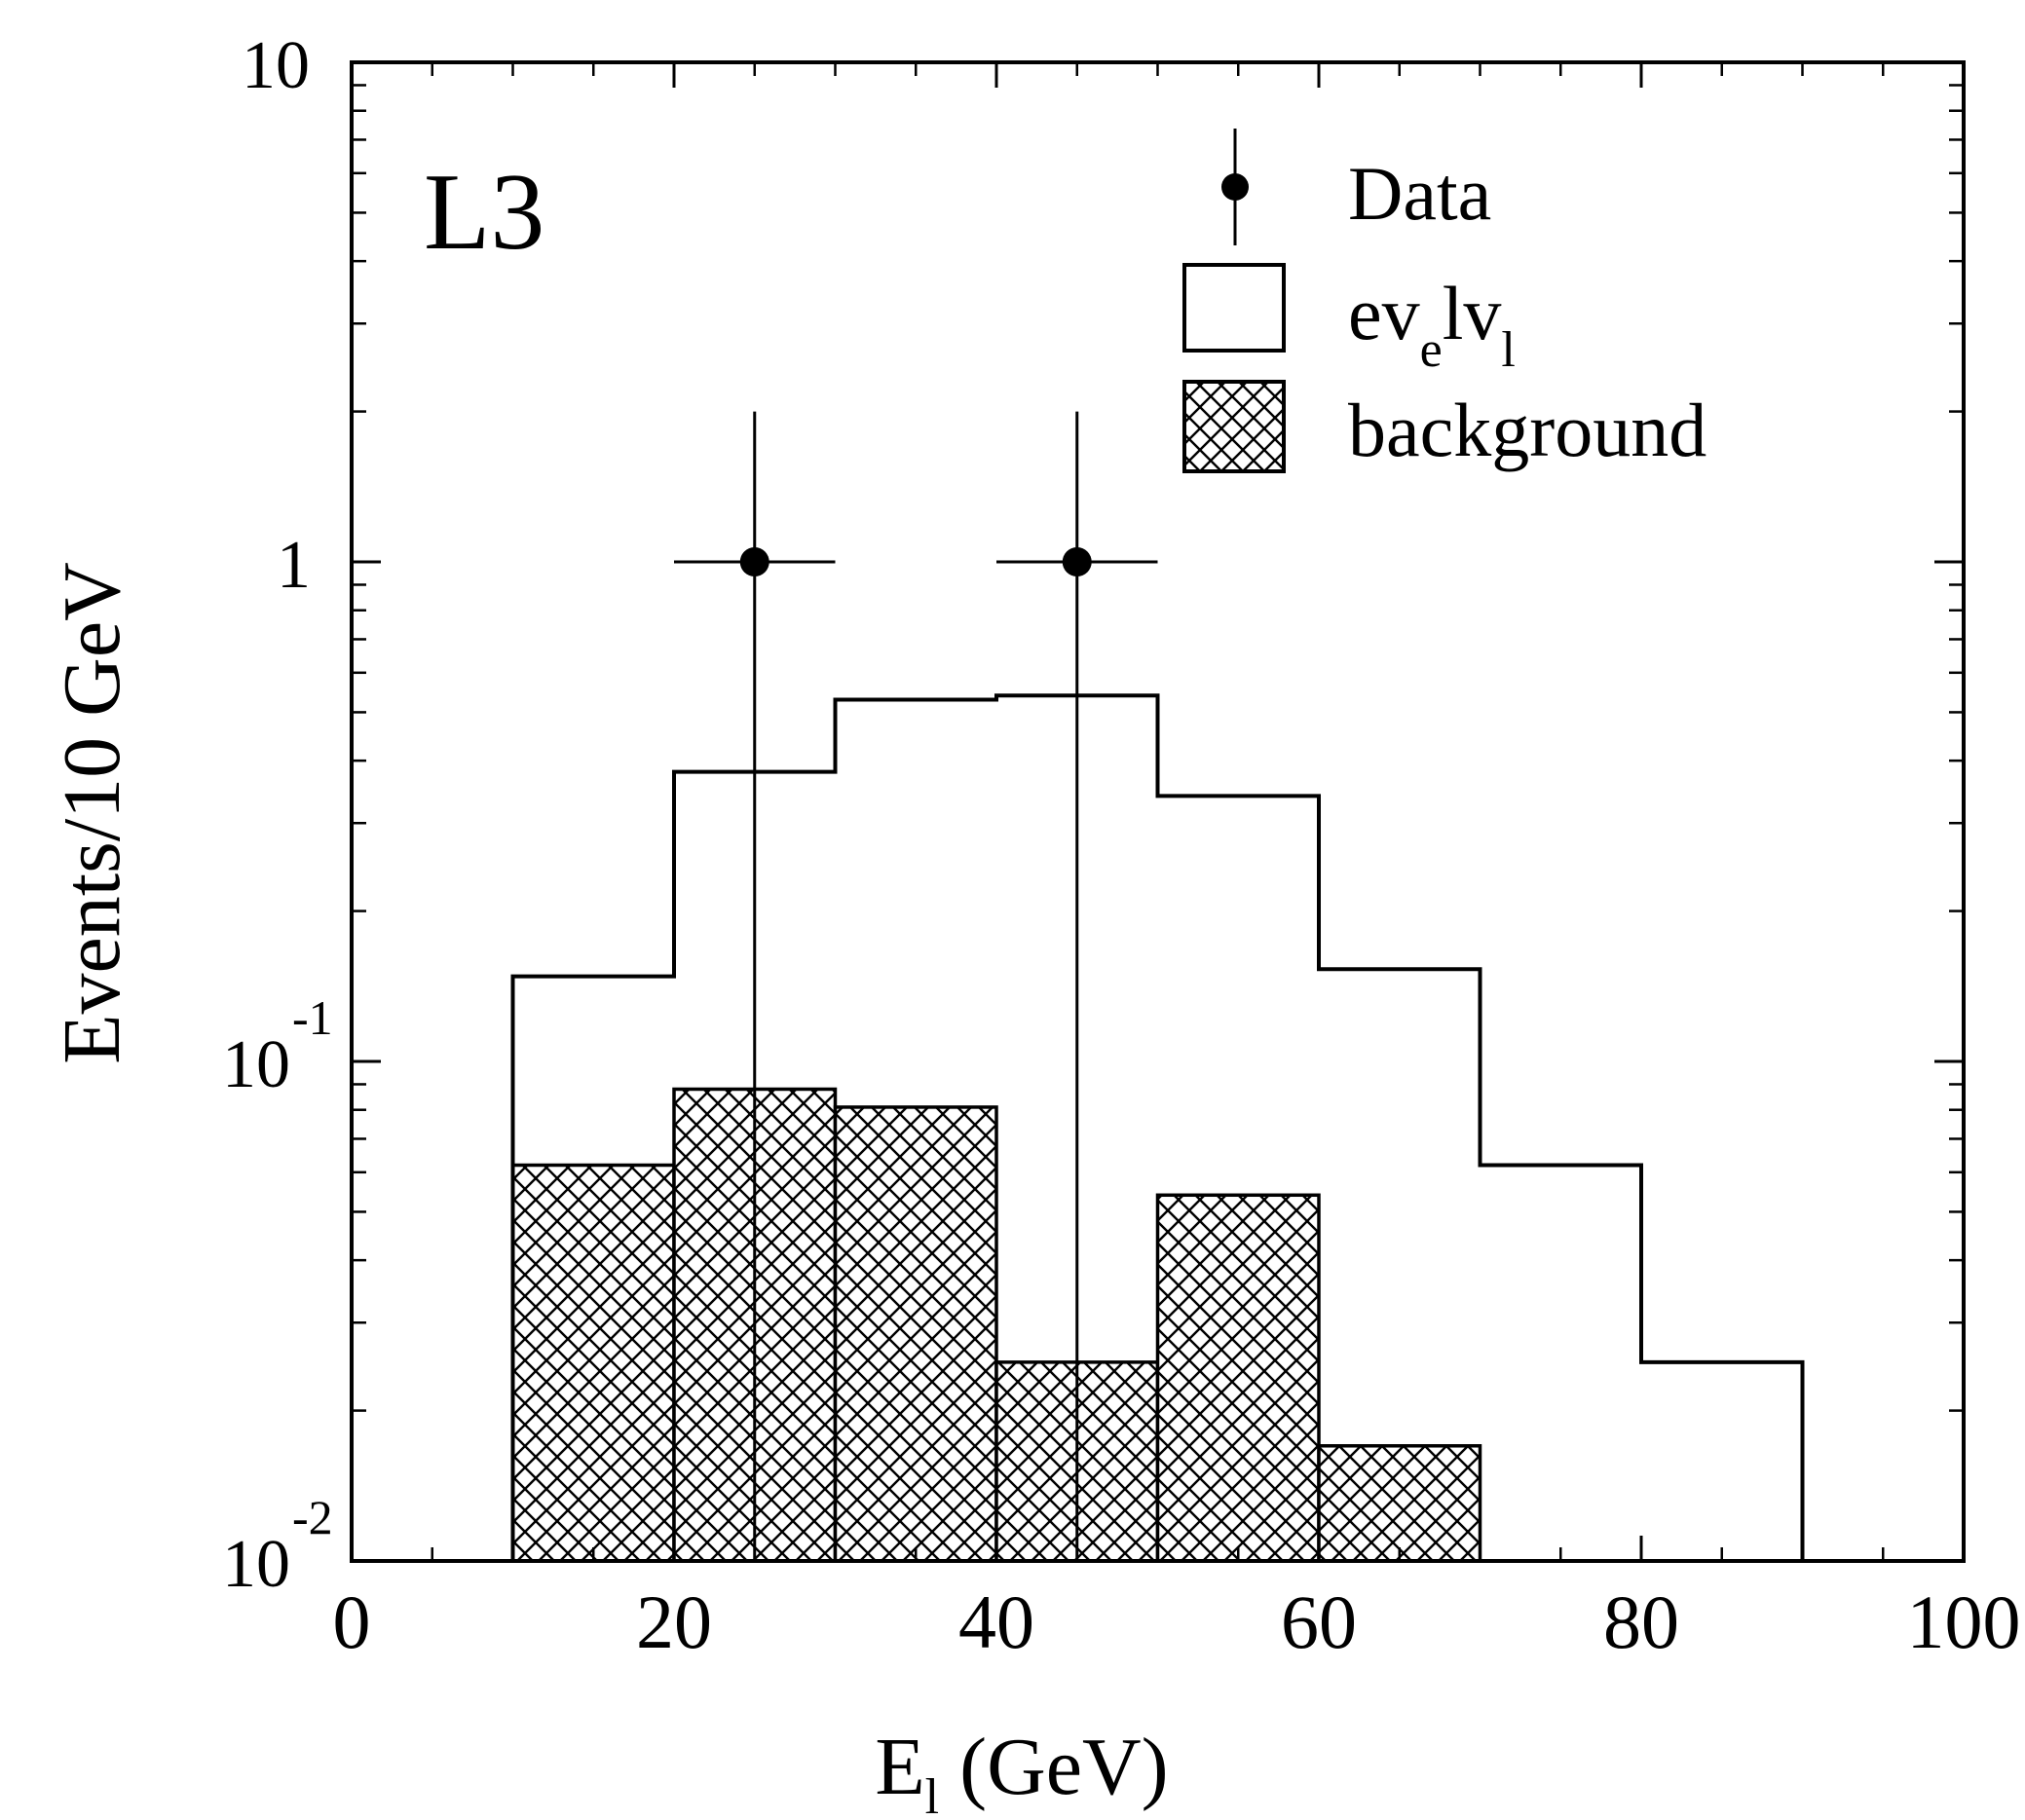 The image size is (2025, 1820). Describe the element at coordinates (674, 1621) in the screenshot. I see `x-tick-label: 20` at that location.